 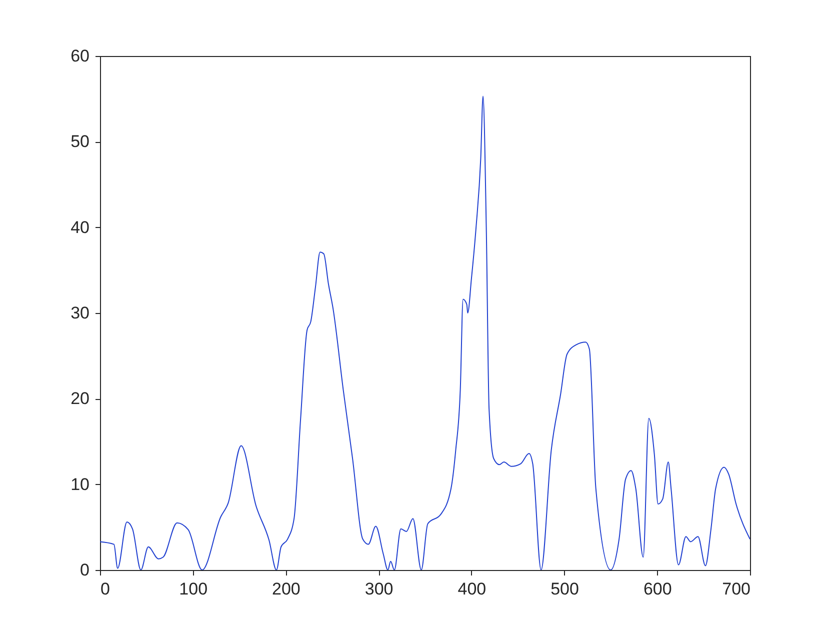 I want to click on x-tick-label: 300, so click(x=379, y=589).